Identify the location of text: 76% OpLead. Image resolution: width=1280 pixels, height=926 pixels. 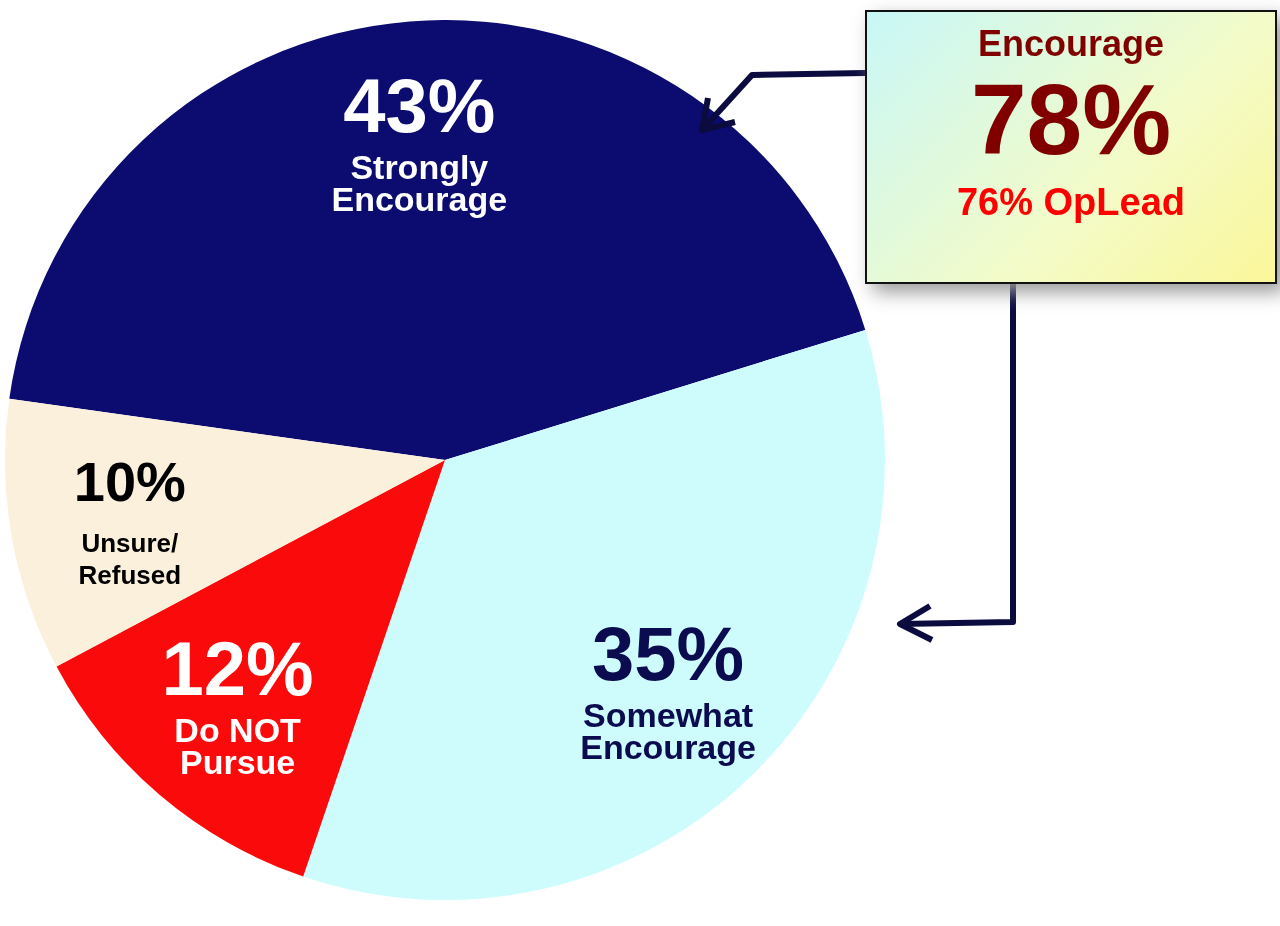
(1071, 202).